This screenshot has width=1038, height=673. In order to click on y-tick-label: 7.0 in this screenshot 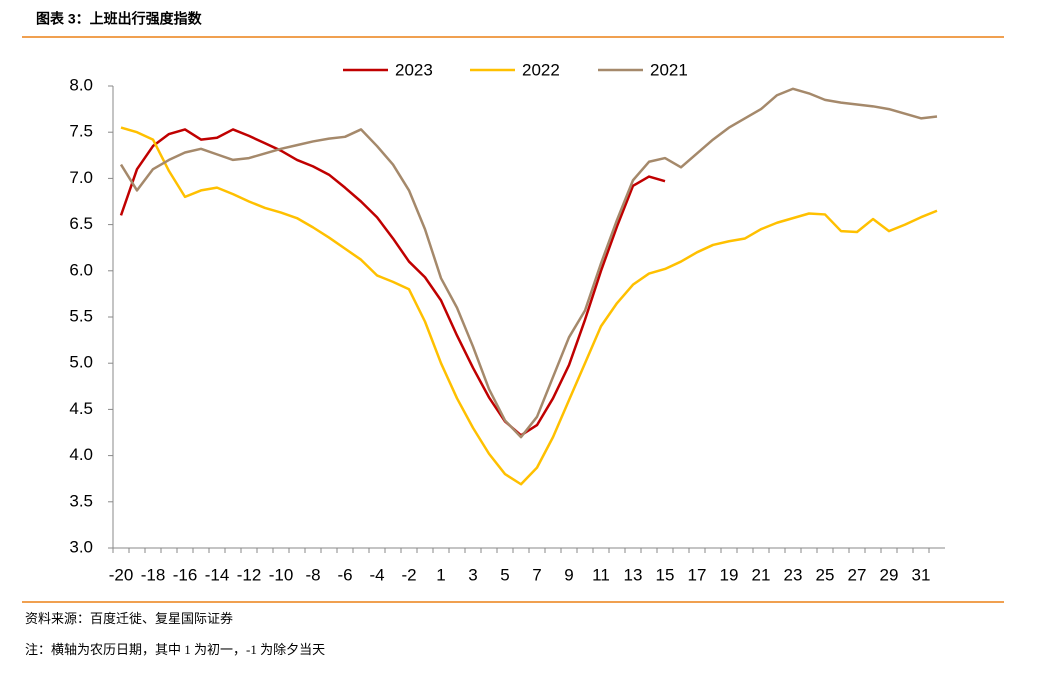, I will do `click(81, 177)`.